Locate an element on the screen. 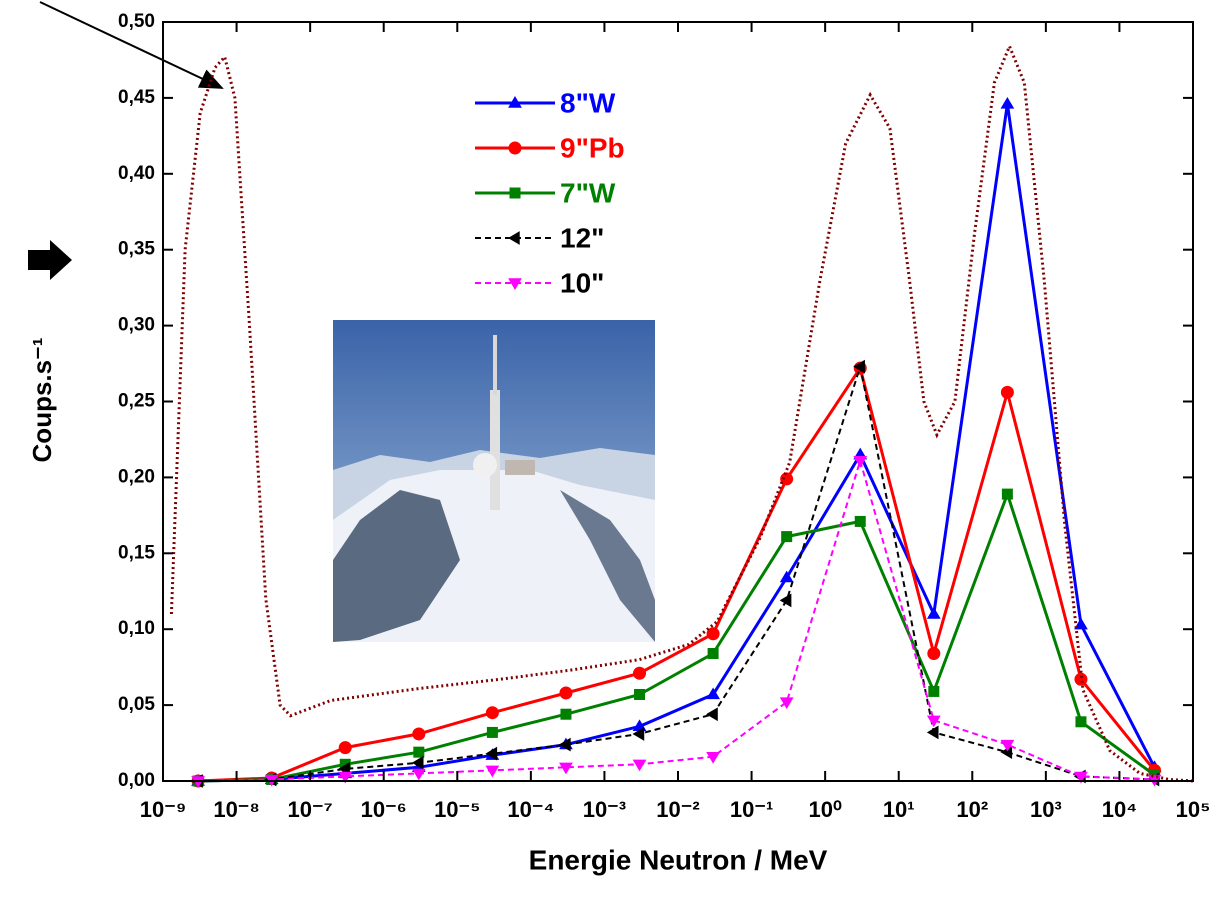 The width and height of the screenshot is (1225, 905). side-arrow is located at coordinates (50, 260).